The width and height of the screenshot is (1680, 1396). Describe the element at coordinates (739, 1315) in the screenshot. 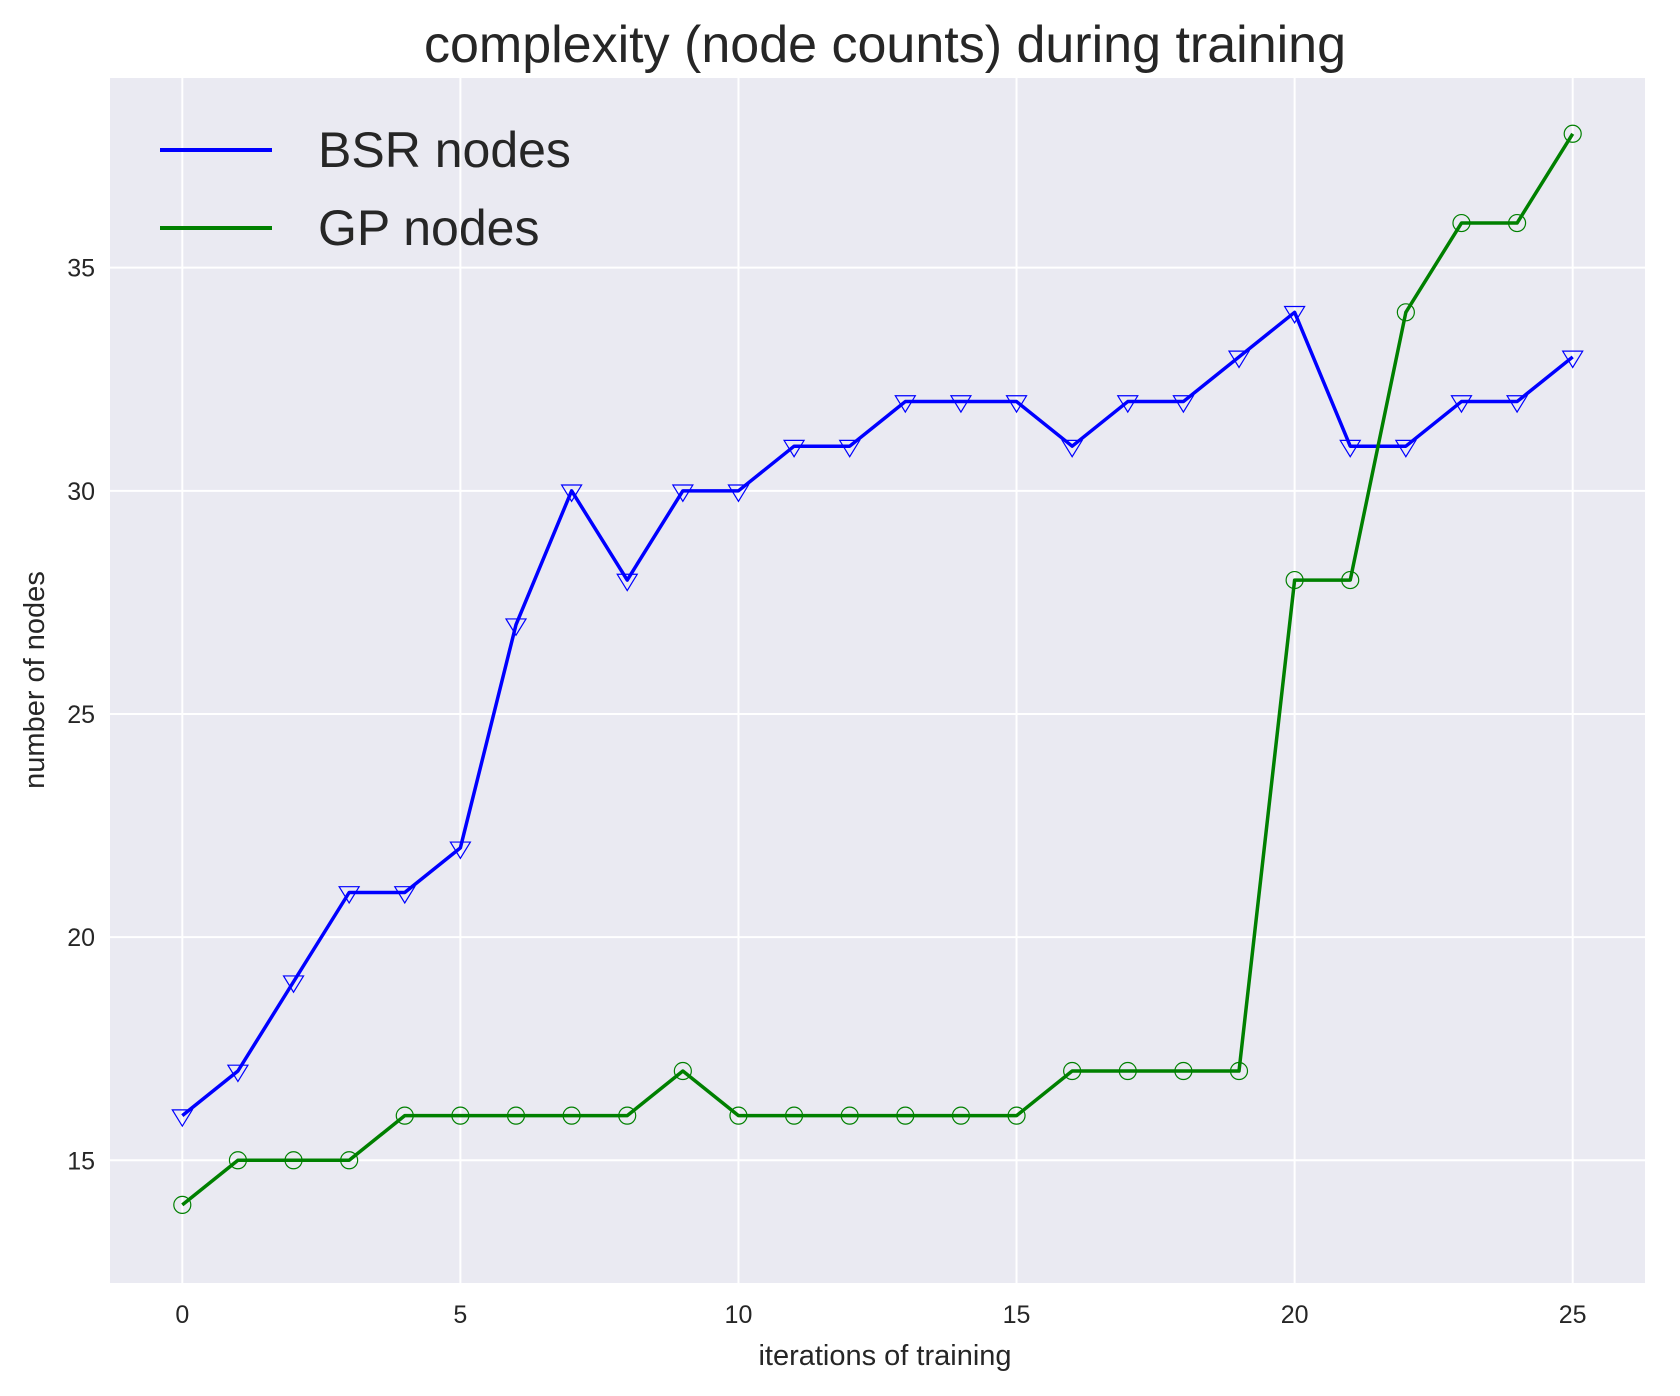

I see `x-tick-label: 10` at that location.